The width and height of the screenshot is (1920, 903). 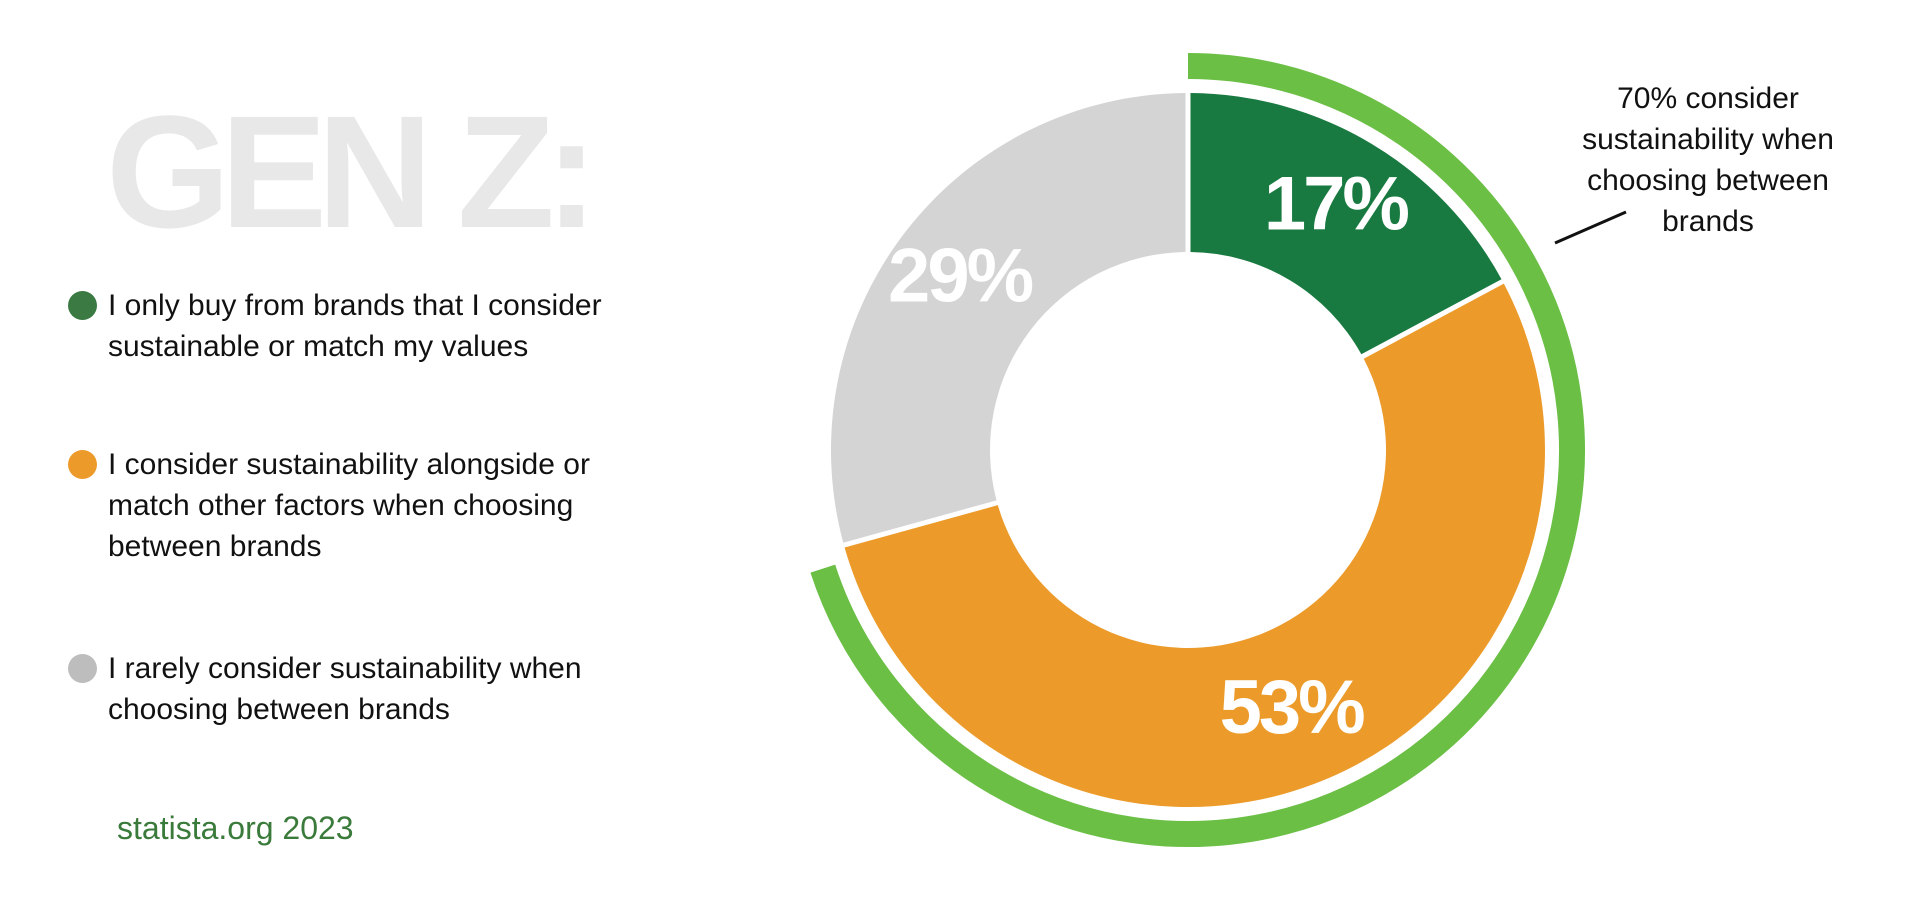 I want to click on annotation-leader-line, so click(x=1590, y=227).